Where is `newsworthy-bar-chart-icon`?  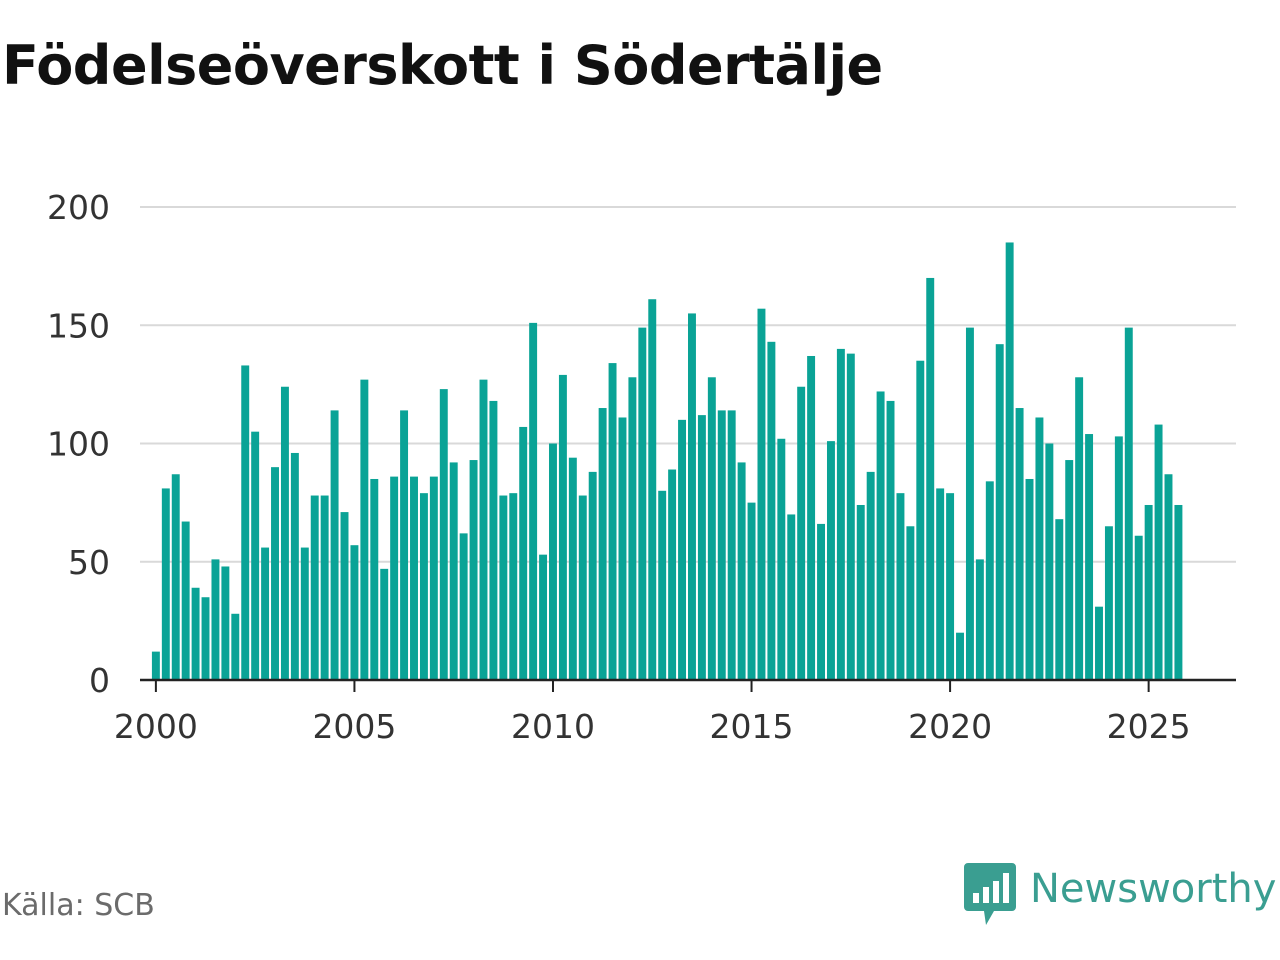
newsworthy-bar-chart-icon is located at coordinates (990, 894).